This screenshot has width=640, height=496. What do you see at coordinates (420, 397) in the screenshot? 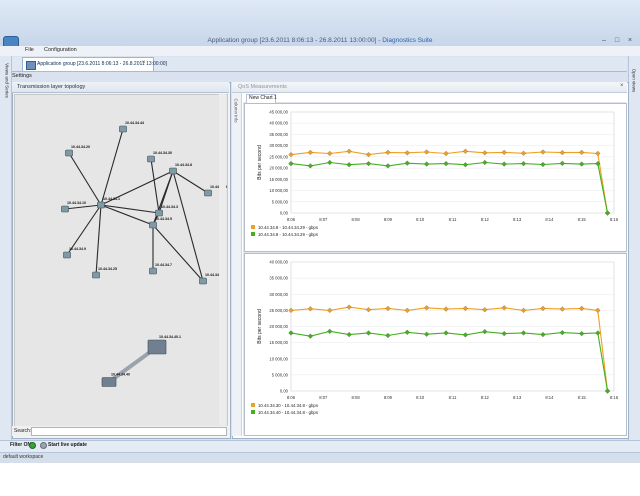
I see `x-tick-label: 8:10` at bounding box center [420, 397].